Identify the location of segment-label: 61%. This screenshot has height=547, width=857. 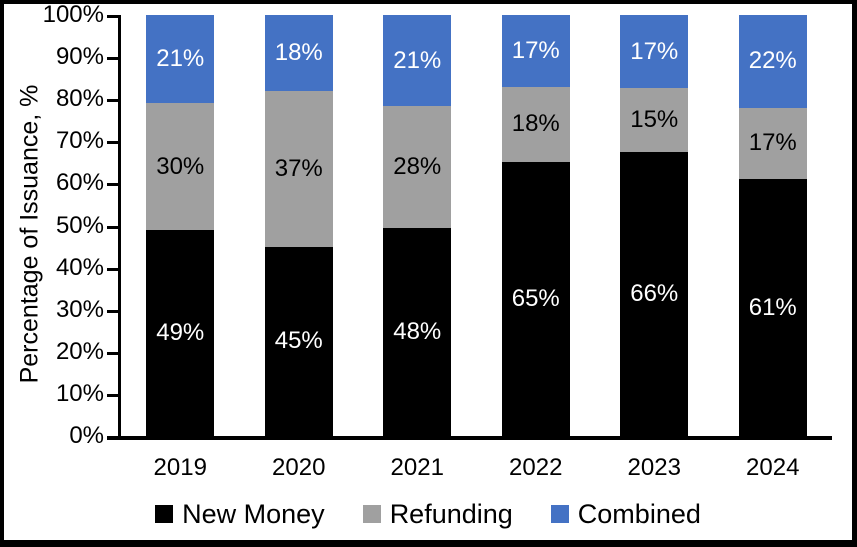
(772, 307).